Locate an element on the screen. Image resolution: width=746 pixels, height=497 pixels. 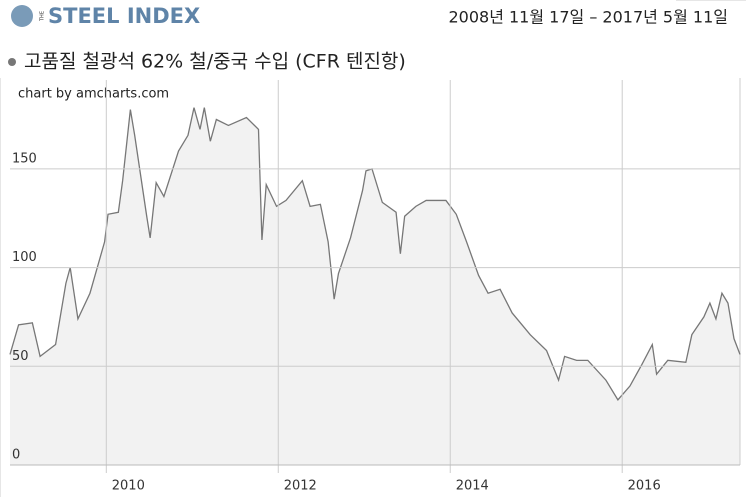
logo: STEEL INDEX is located at coordinates (124, 16).